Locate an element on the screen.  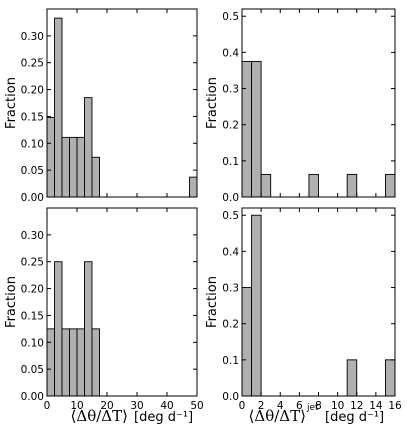
xtick-label-bottom-right-6: 12 is located at coordinates (356, 406).